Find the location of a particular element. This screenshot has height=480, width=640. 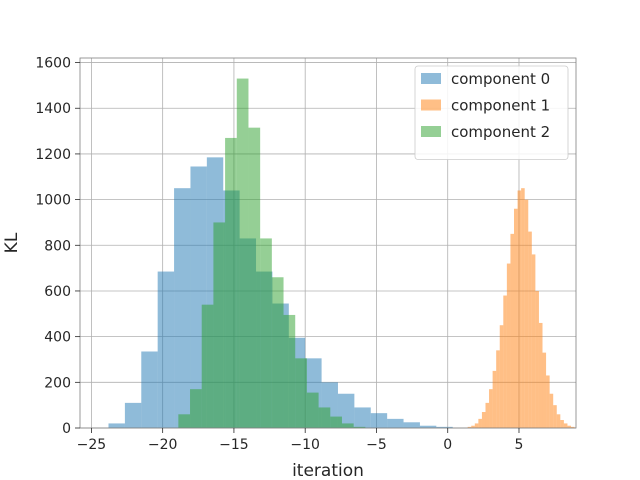

legend-box is located at coordinates (491, 112).